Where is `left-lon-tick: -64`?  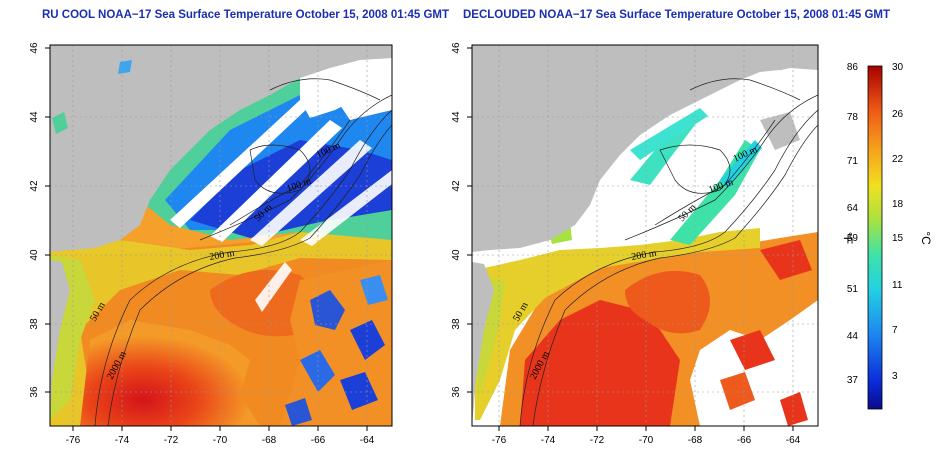 left-lon-tick: -64 is located at coordinates (367, 440).